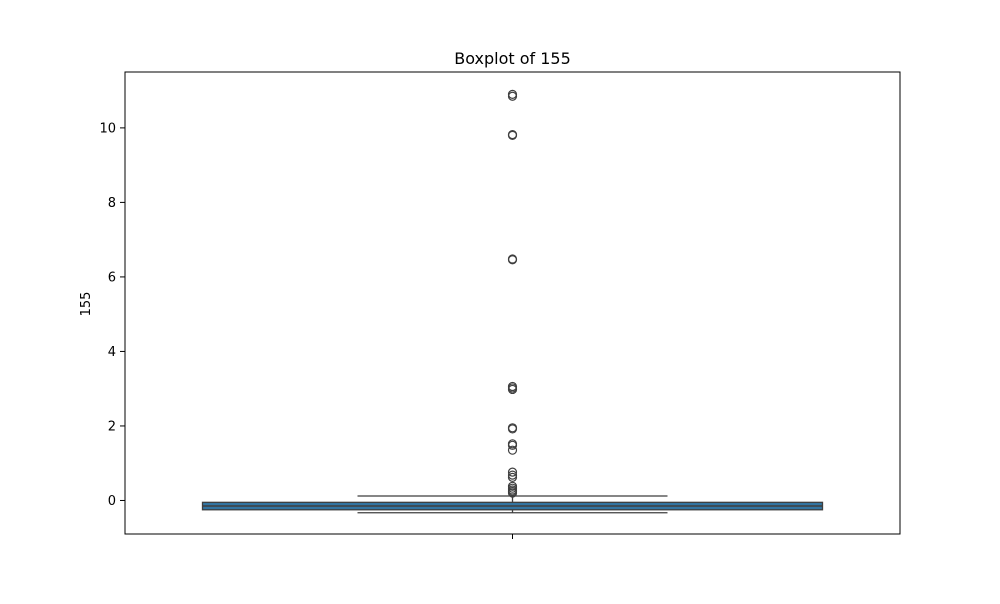 The height and width of the screenshot is (604, 1000). What do you see at coordinates (86, 304) in the screenshot?
I see `y-axis-label: 155` at bounding box center [86, 304].